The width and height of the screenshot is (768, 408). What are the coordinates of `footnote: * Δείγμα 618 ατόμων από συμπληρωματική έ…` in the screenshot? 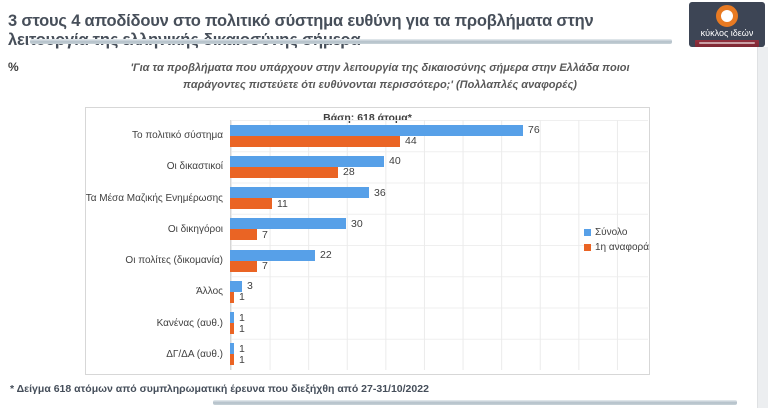 It's located at (219, 389).